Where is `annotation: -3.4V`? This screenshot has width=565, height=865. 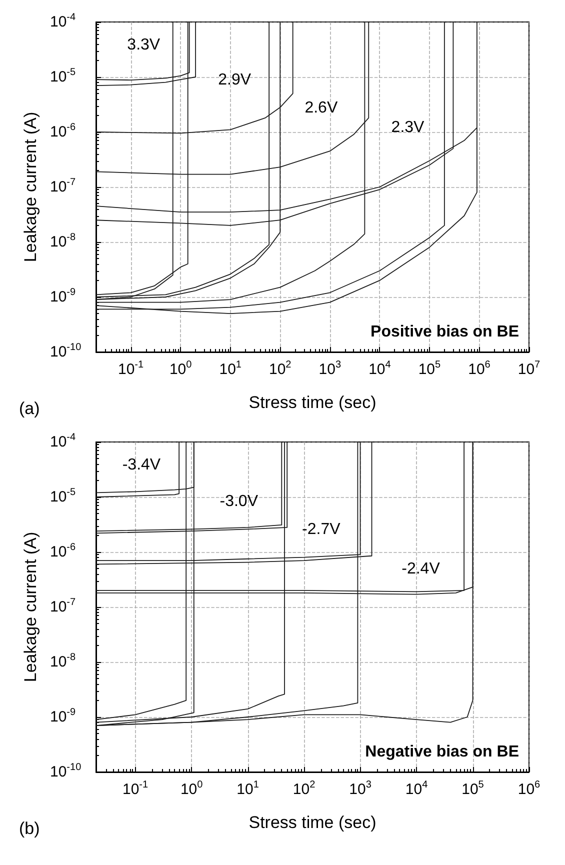
annotation: -3.4V is located at coordinates (141, 465).